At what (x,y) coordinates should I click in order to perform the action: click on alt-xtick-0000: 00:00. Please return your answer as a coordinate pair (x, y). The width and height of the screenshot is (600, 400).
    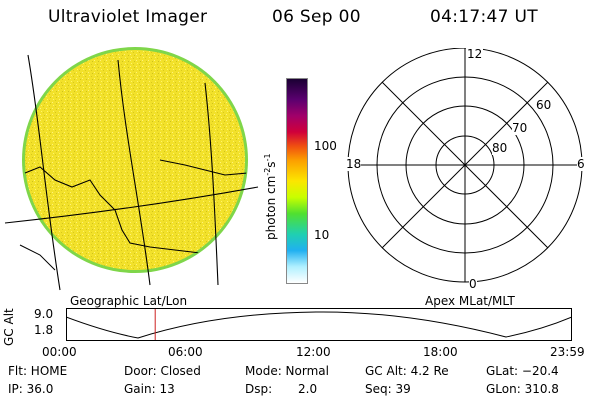
    Looking at the image, I should click on (59, 352).